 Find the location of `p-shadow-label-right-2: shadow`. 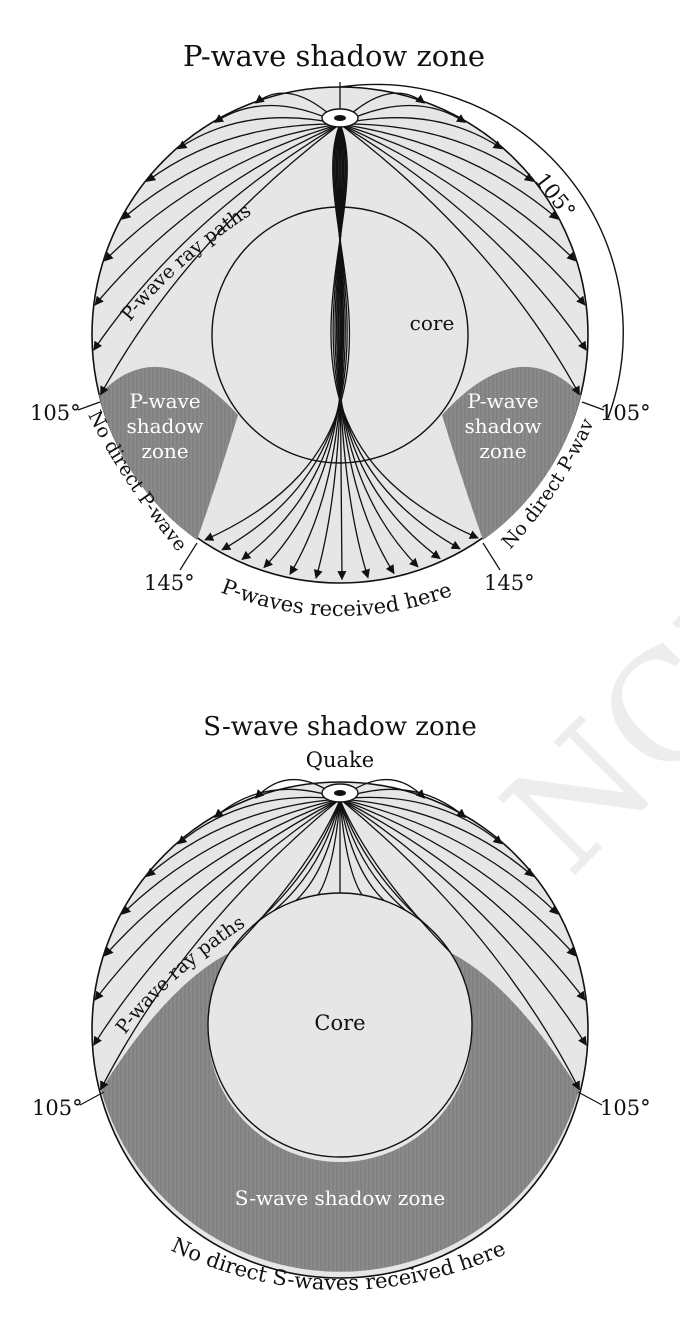

p-shadow-label-right-2: shadow is located at coordinates (502, 426).